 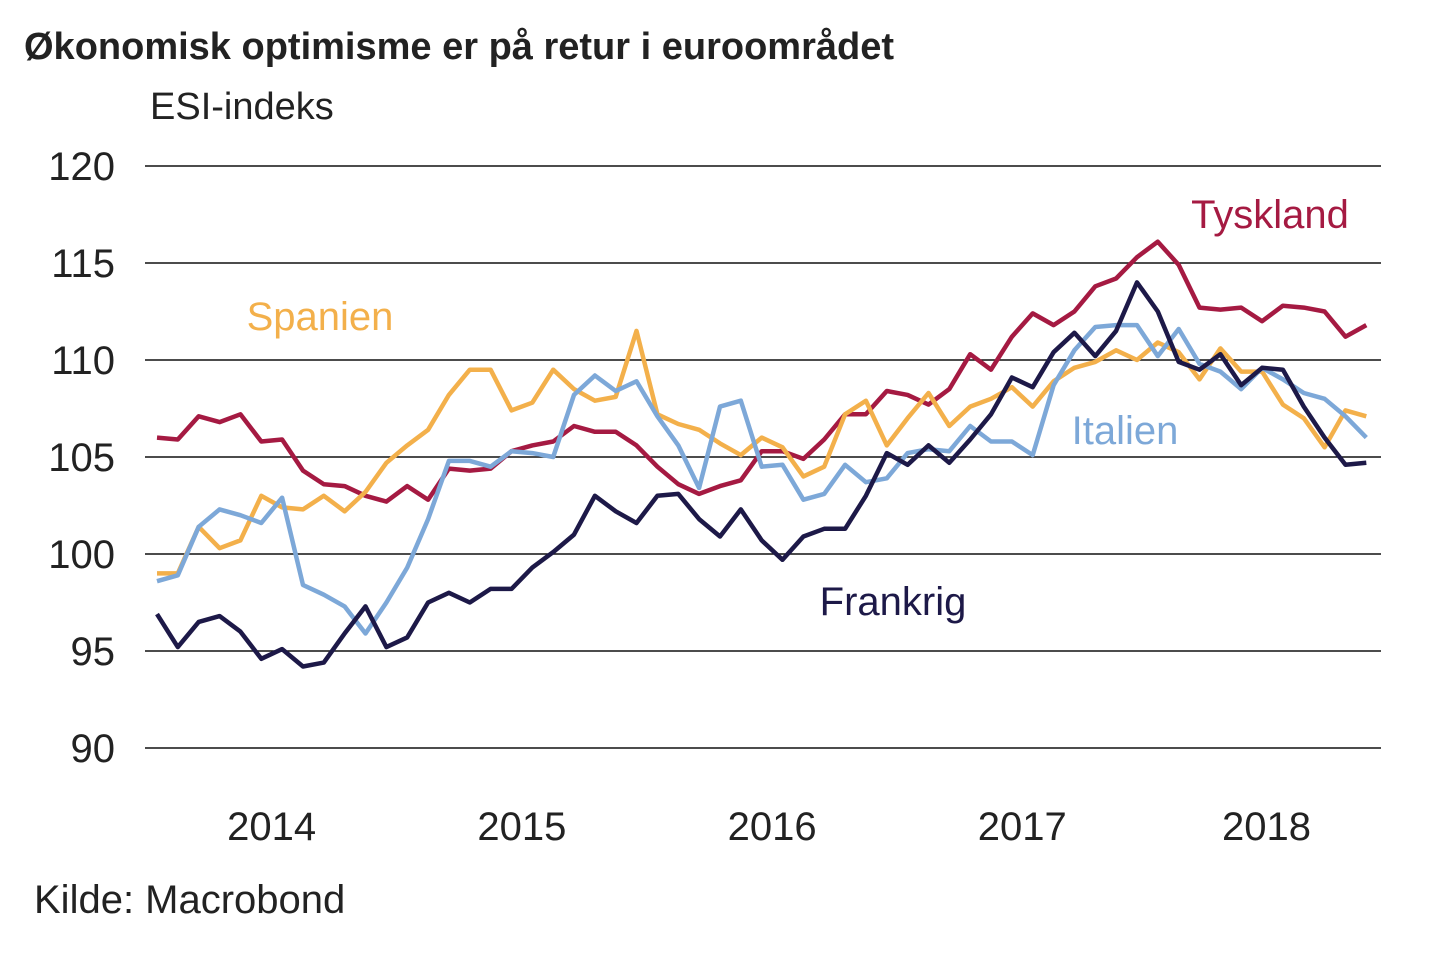 I want to click on y-tick-label: 90, so click(x=93, y=749).